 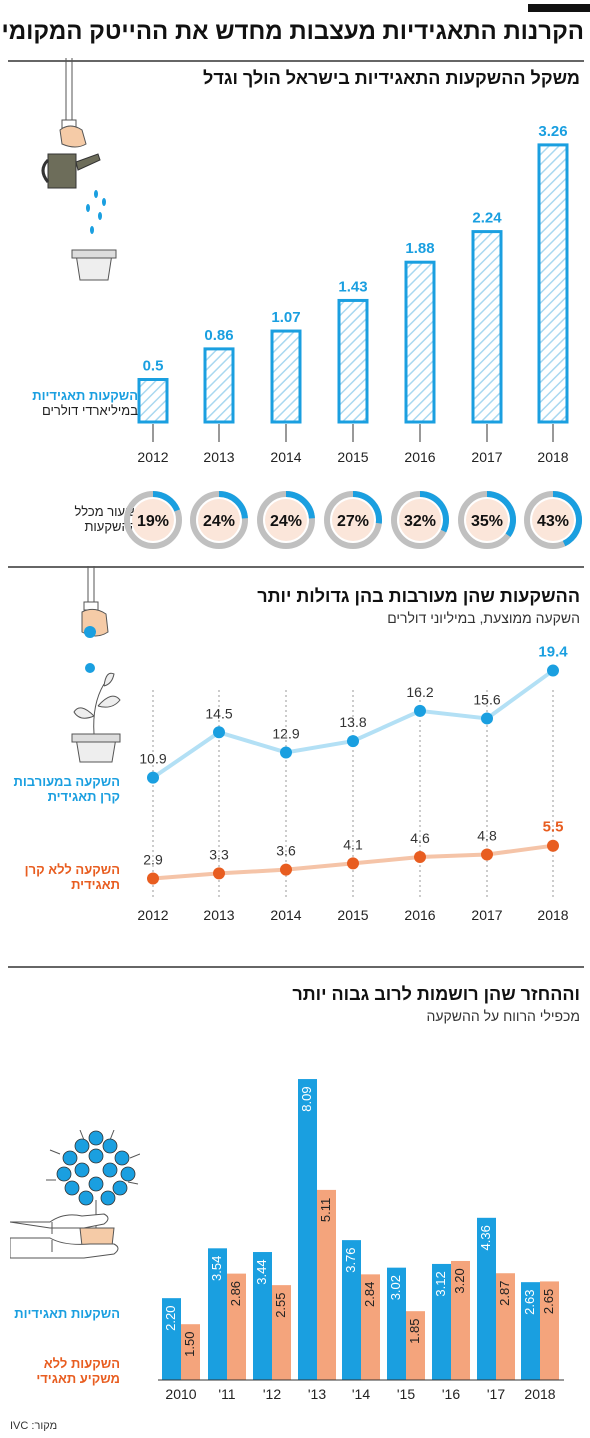 I want to click on data-point-non-corporate-2015, so click(x=353, y=863).